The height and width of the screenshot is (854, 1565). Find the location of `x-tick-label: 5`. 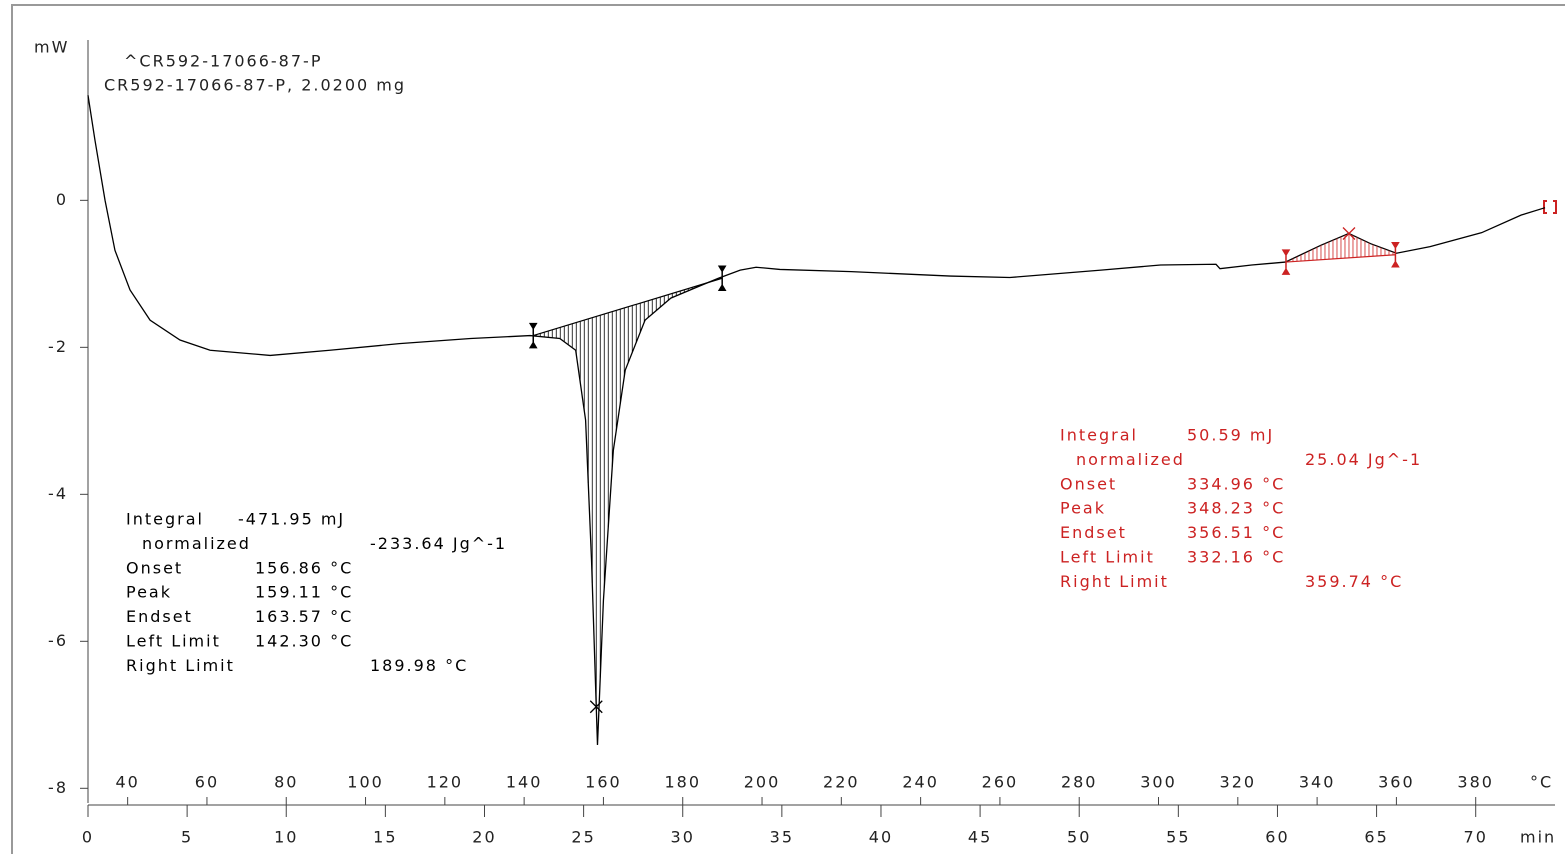

x-tick-label: 5 is located at coordinates (187, 837).